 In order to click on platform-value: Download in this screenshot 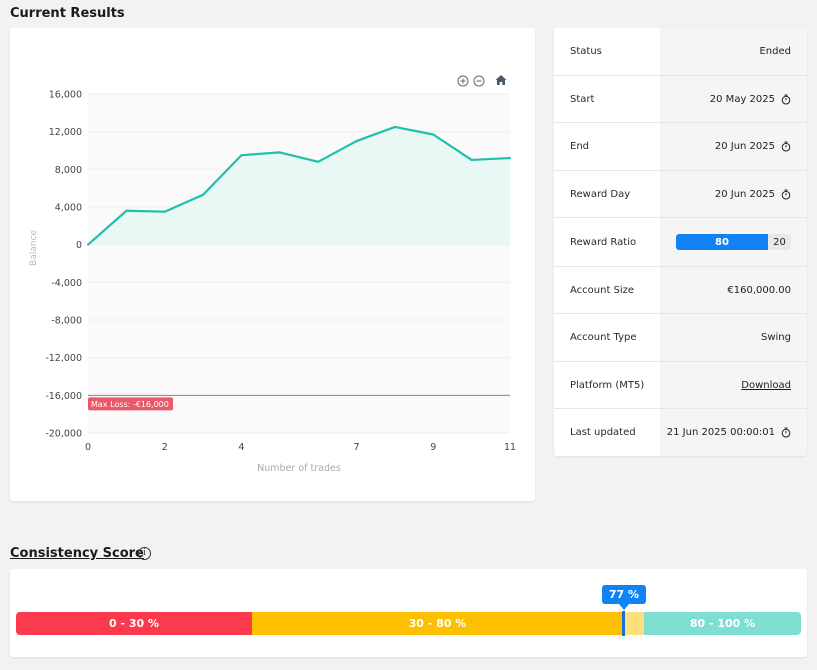, I will do `click(733, 385)`.